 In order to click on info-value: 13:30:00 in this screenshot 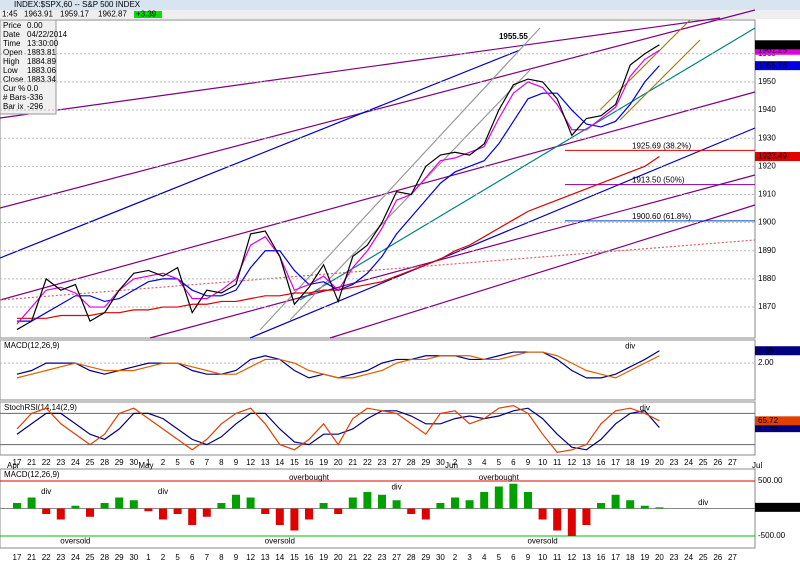, I will do `click(43, 43)`.